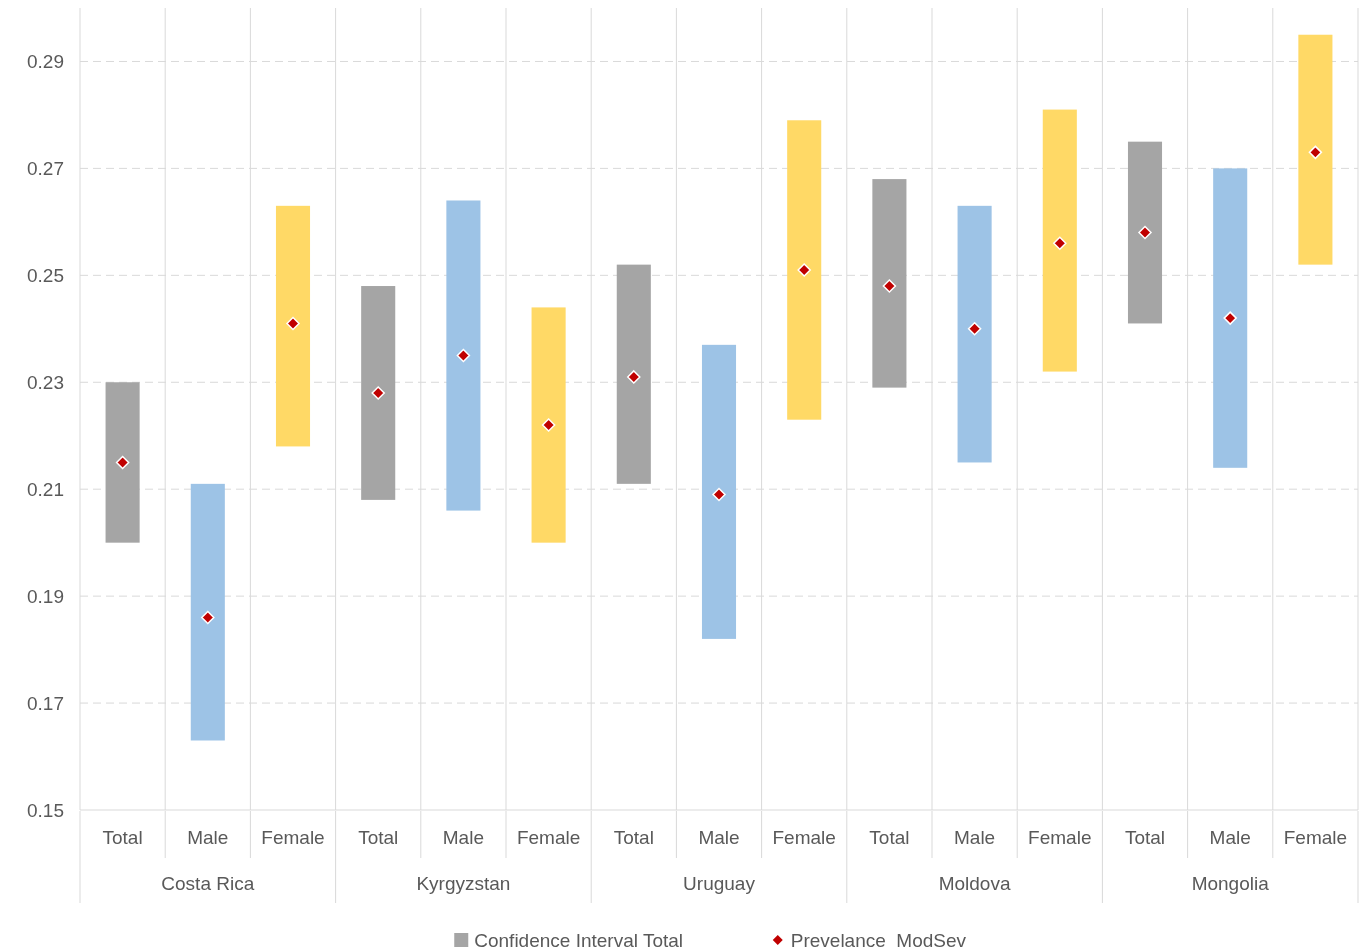 This screenshot has width=1361, height=950. I want to click on y-tick-label: 0.21, so click(45, 489).